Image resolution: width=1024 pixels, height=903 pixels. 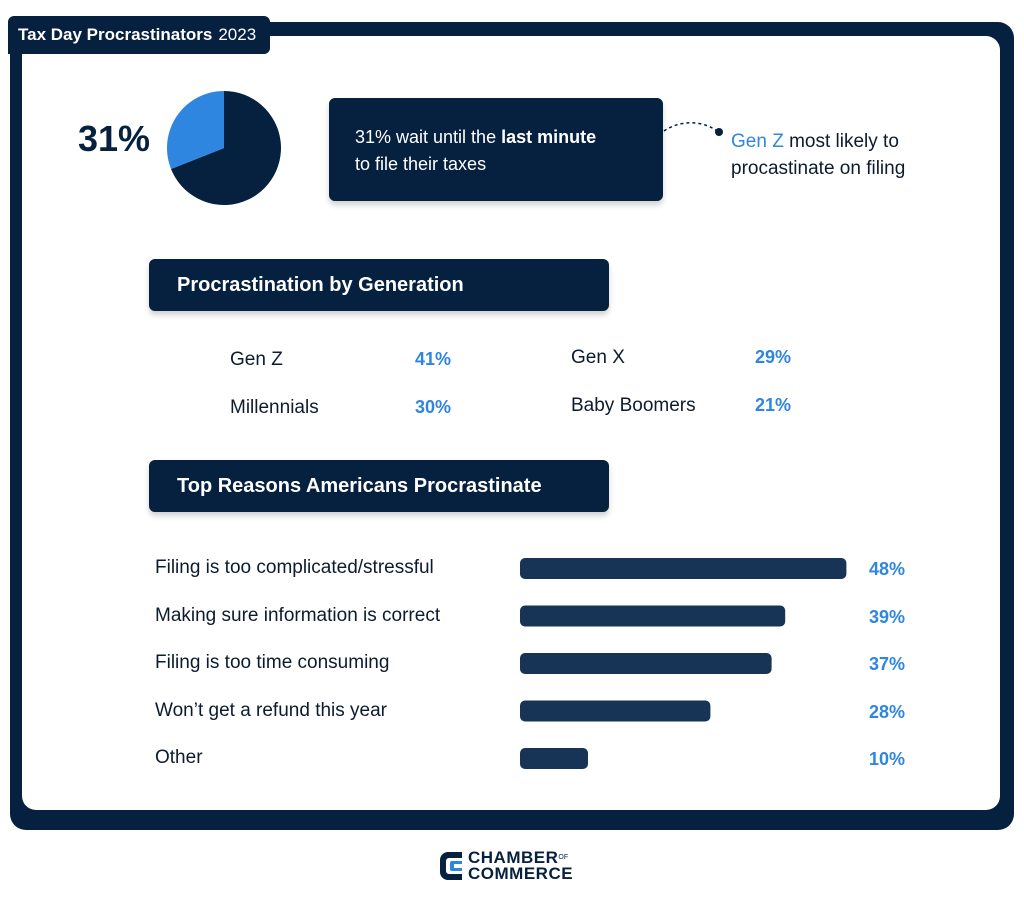 What do you see at coordinates (428, 137) in the screenshot?
I see `callout-text-pre: 31% wait until the` at bounding box center [428, 137].